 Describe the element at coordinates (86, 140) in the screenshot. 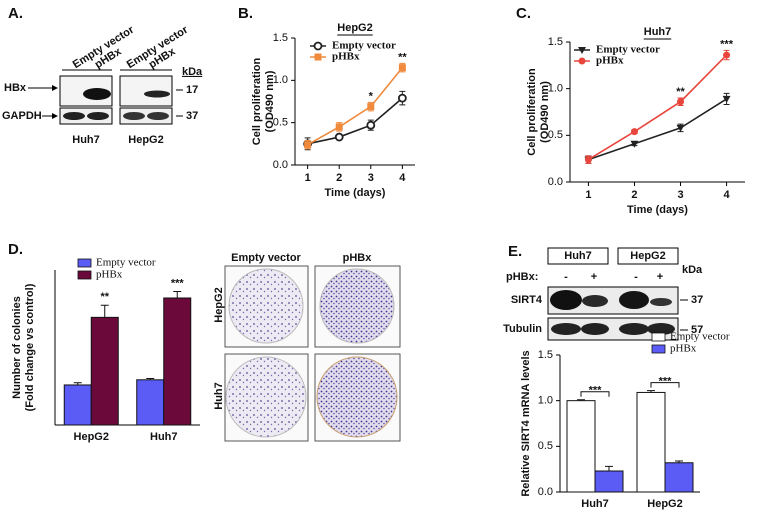

I see `cell-label: Huh7` at that location.